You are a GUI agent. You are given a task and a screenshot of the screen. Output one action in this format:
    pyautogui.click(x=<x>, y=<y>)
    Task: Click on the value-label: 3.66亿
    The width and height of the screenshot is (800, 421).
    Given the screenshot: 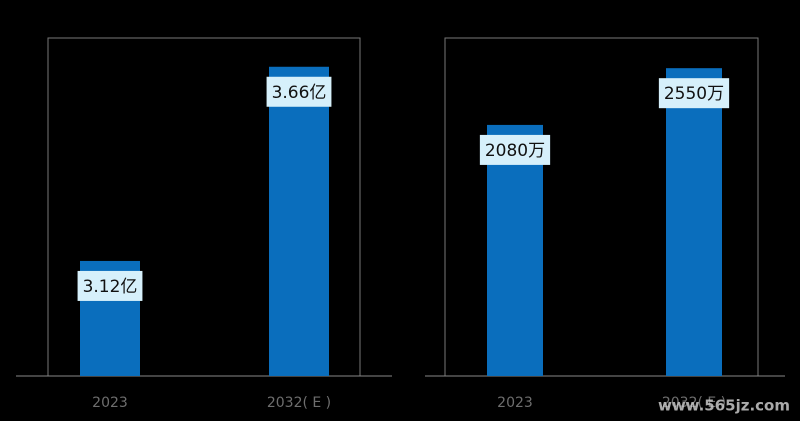 What is the action you would take?
    pyautogui.click(x=299, y=93)
    